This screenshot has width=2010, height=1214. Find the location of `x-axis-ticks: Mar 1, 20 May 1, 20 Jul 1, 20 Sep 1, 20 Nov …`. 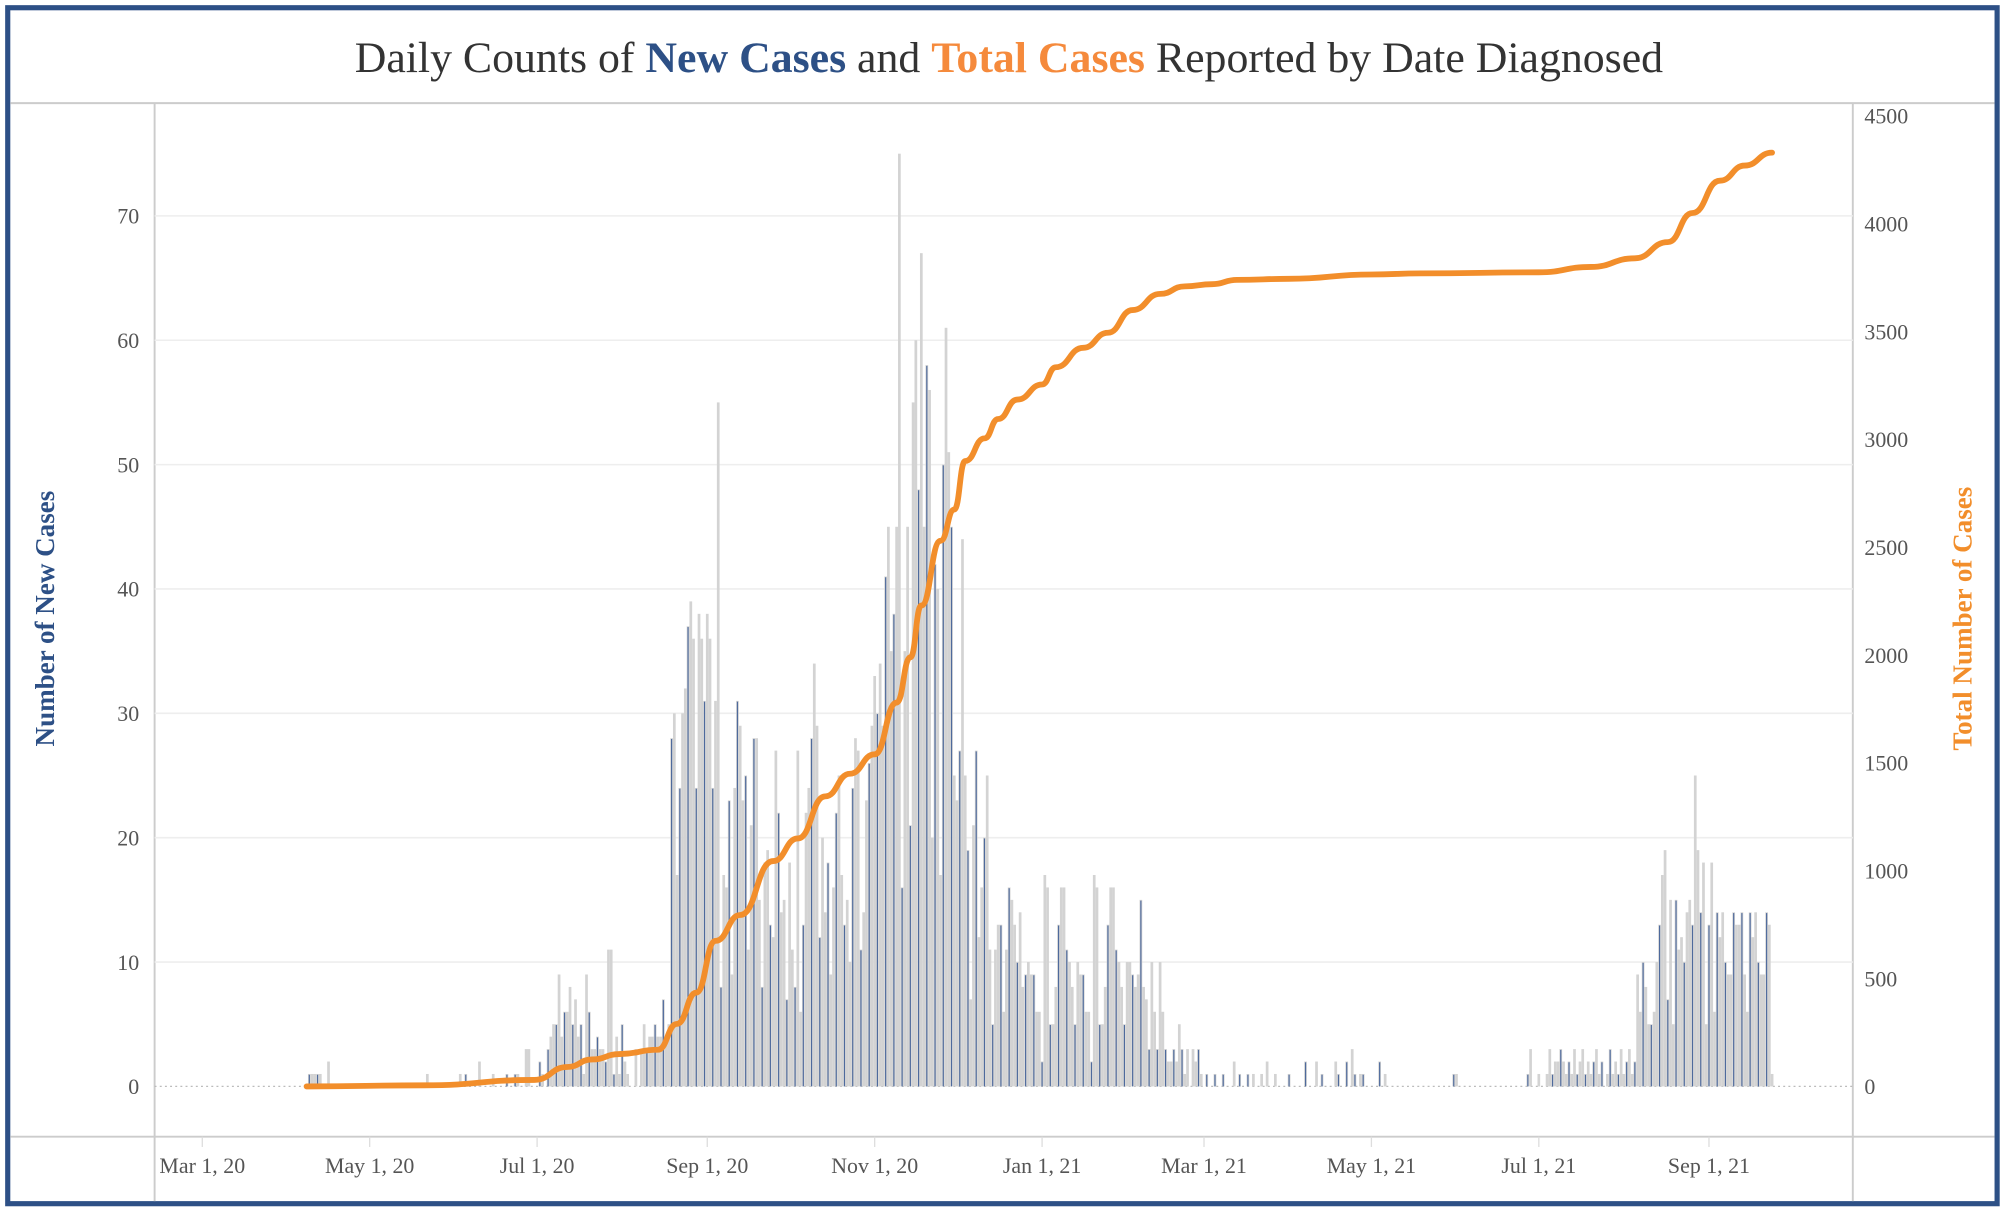

x-axis-ticks: Mar 1, 20 May 1, 20 Jul 1, 20 Sep 1, 20 Nov … is located at coordinates (954, 1157).